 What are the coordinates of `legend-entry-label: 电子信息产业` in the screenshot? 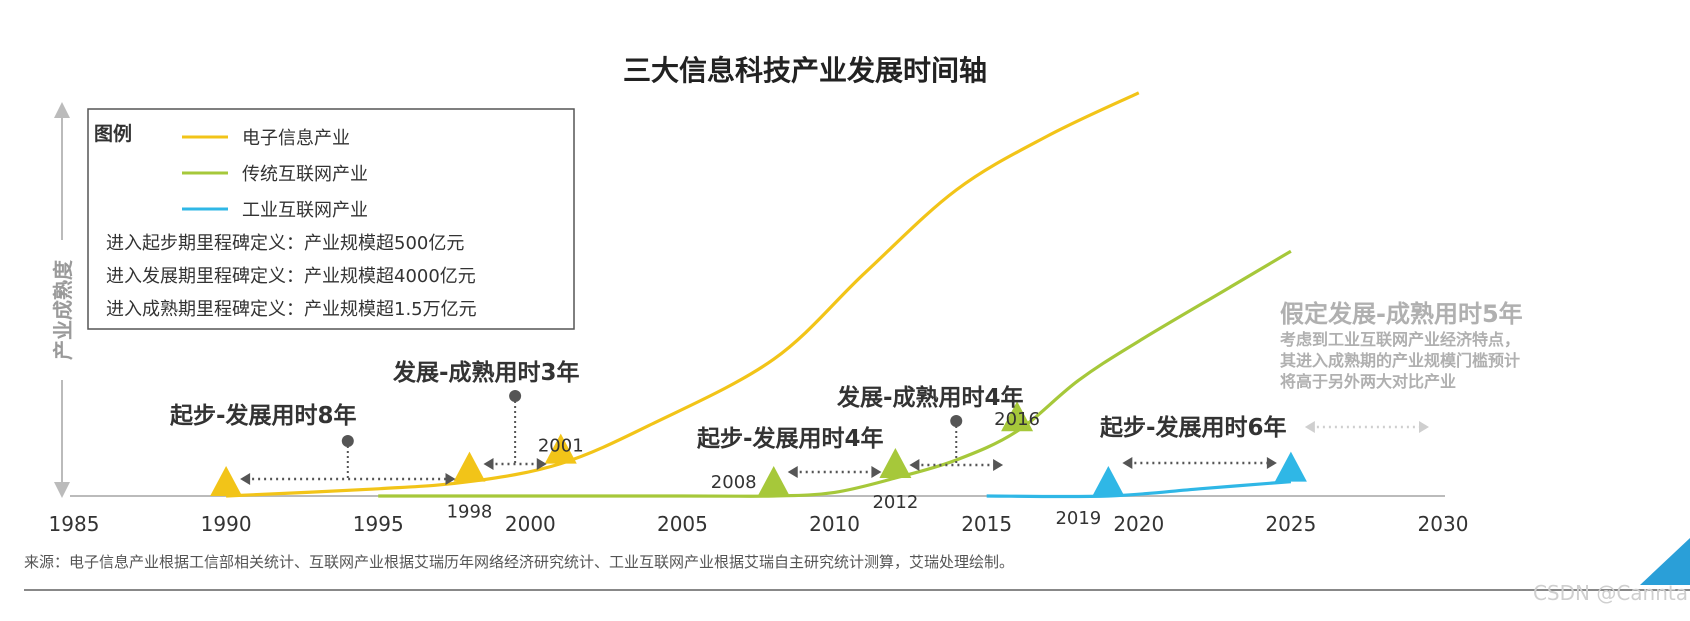 It's located at (296, 138).